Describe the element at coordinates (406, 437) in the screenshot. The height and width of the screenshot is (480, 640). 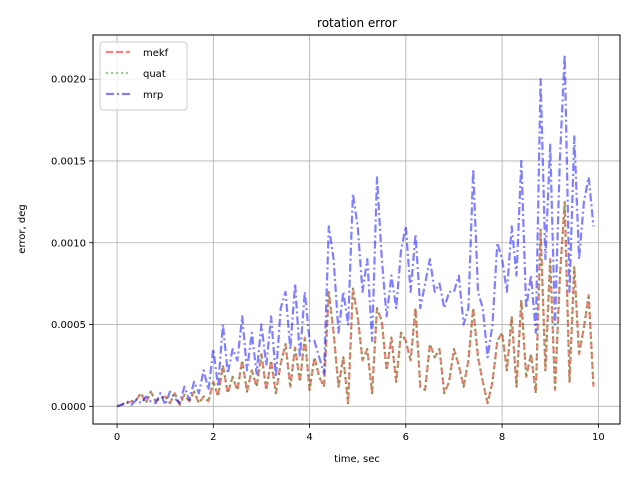
I see `x-tick-label: 6` at that location.